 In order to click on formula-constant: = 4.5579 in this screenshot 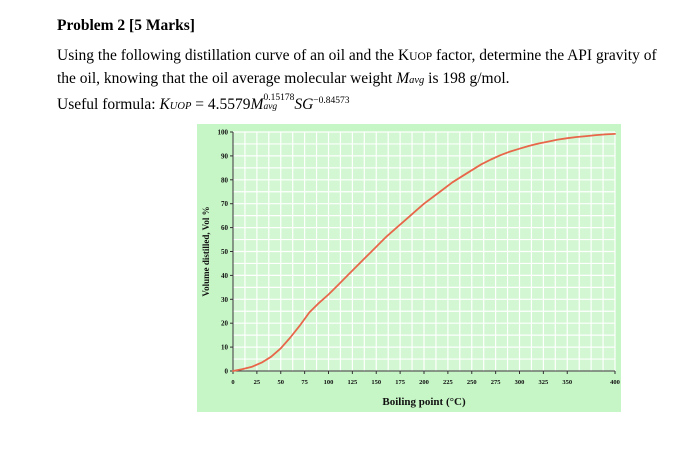, I will do `click(221, 104)`.